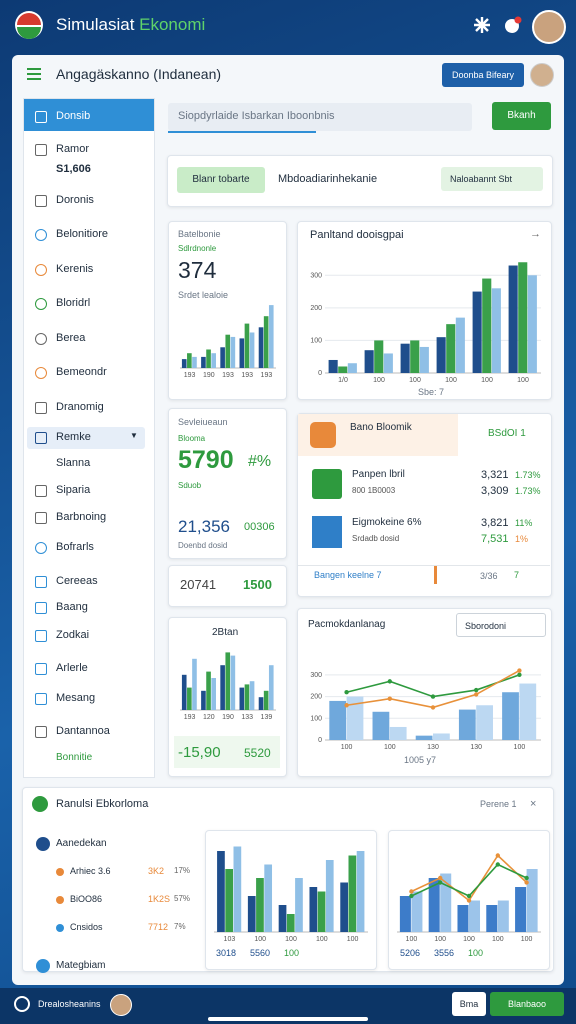 Image resolution: width=576 pixels, height=1024 pixels. Describe the element at coordinates (535, 234) in the screenshot. I see `card-arrow: →` at that location.